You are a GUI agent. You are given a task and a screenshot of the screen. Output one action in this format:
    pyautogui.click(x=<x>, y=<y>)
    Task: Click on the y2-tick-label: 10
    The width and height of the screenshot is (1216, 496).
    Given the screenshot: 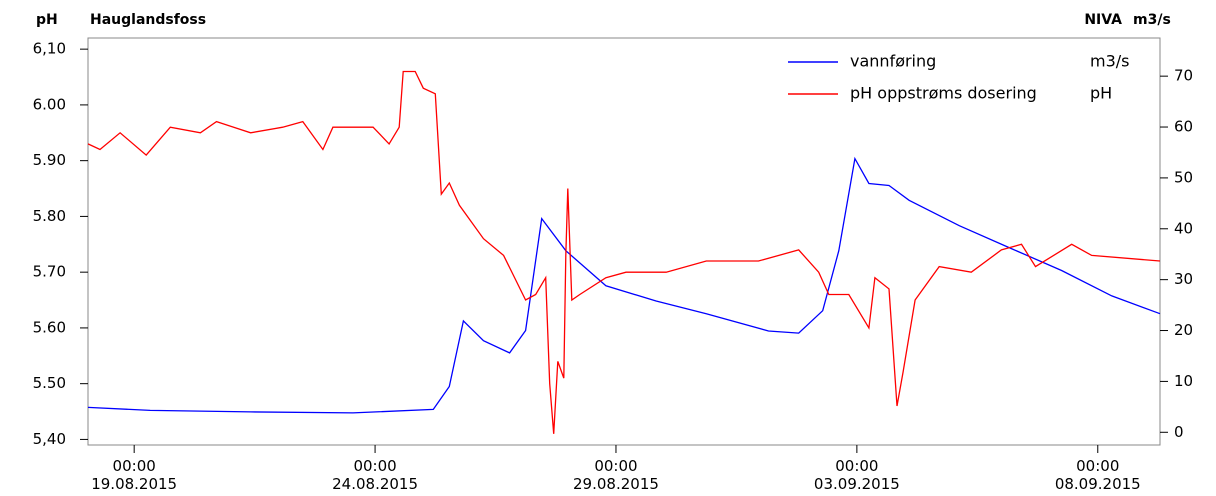 What is the action you would take?
    pyautogui.click(x=1183, y=381)
    